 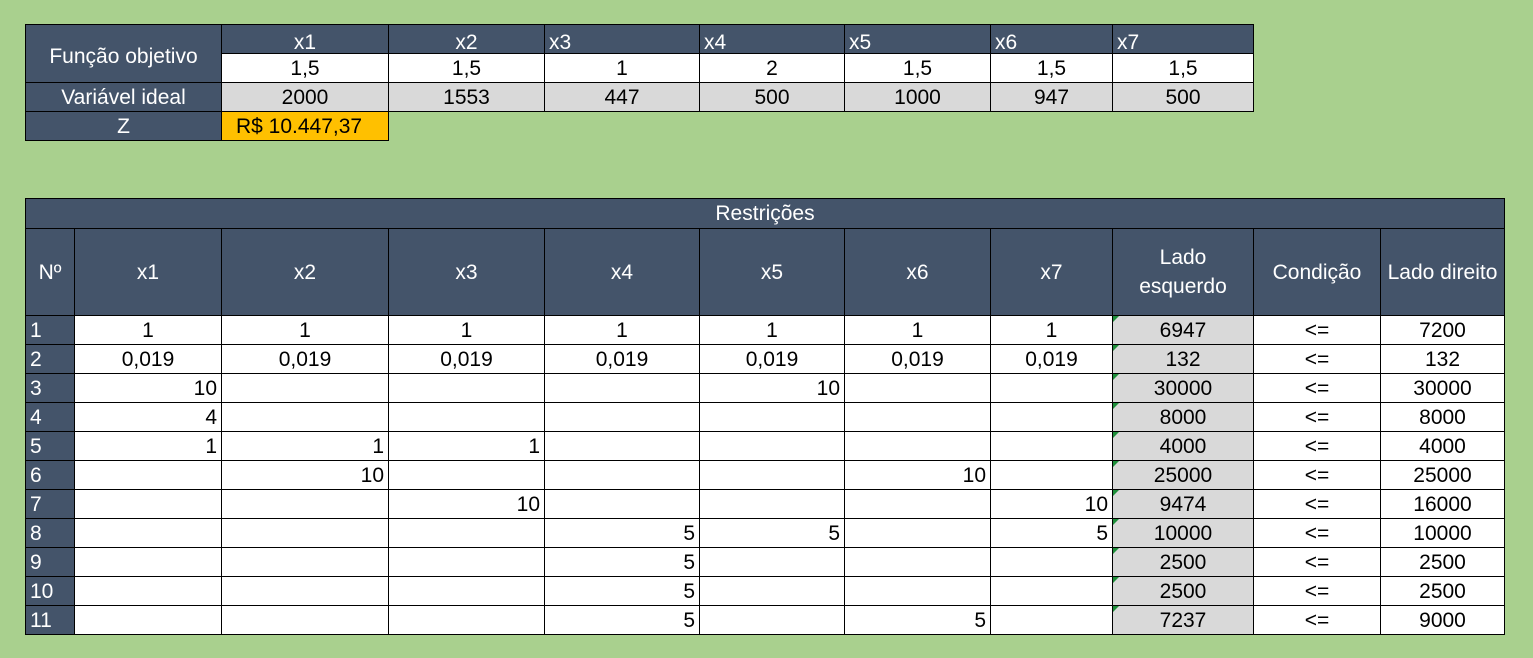 I want to click on rhs-cell: 9000, so click(x=1442, y=620).